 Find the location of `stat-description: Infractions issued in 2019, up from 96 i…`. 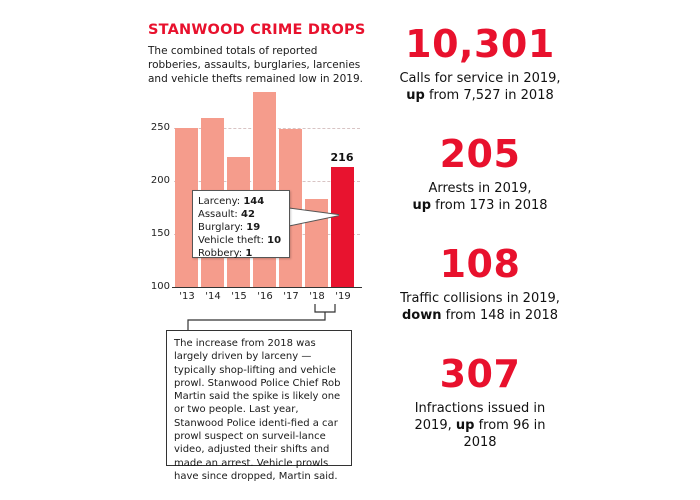

stat-description: Infractions issued in 2019, up from 96 i… is located at coordinates (480, 425).